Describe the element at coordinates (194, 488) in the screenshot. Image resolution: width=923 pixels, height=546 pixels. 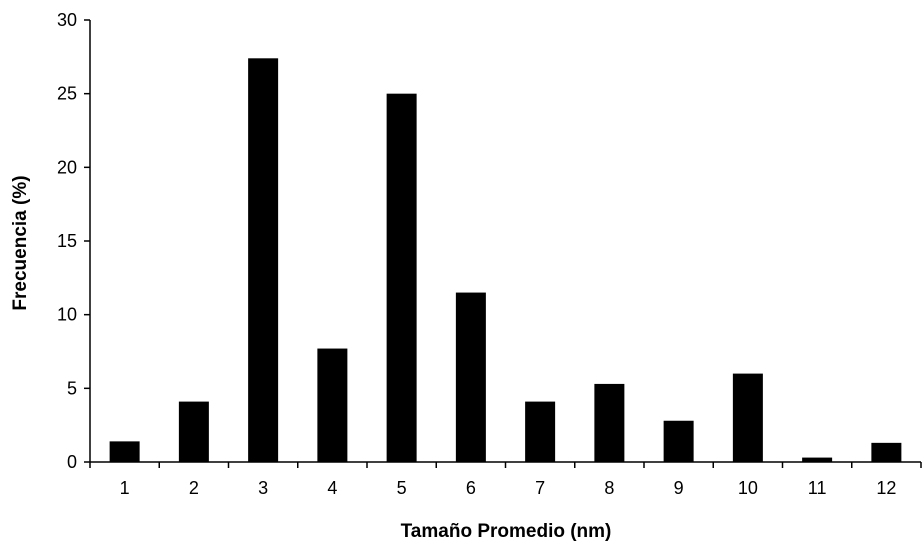
I see `x-tick-label: 2` at that location.